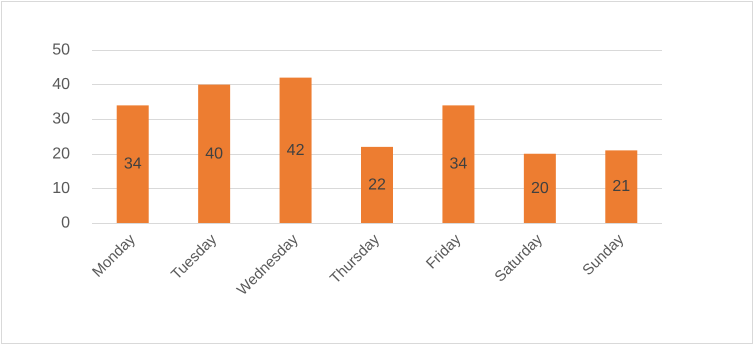 This screenshot has height=345, width=754. Describe the element at coordinates (61, 50) in the screenshot. I see `y-tick-label: 50` at that location.